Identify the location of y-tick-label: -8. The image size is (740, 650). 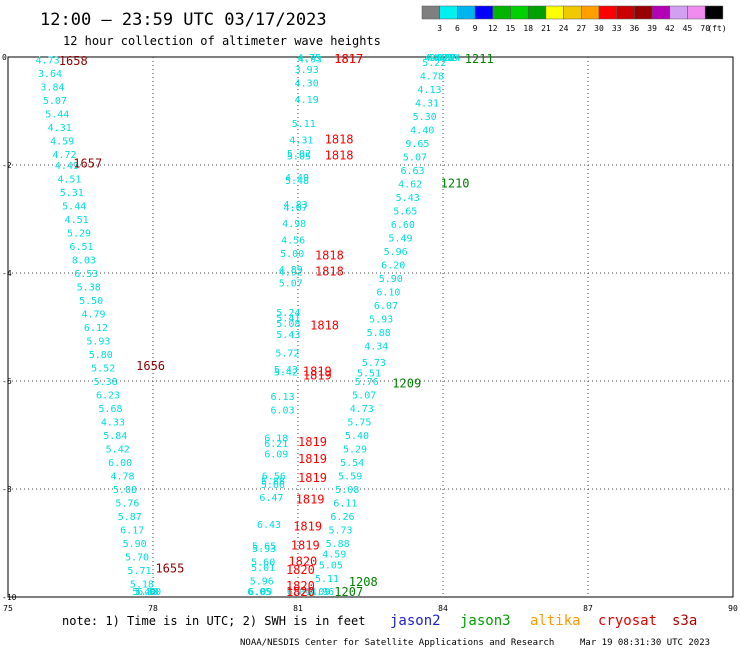
(7, 489).